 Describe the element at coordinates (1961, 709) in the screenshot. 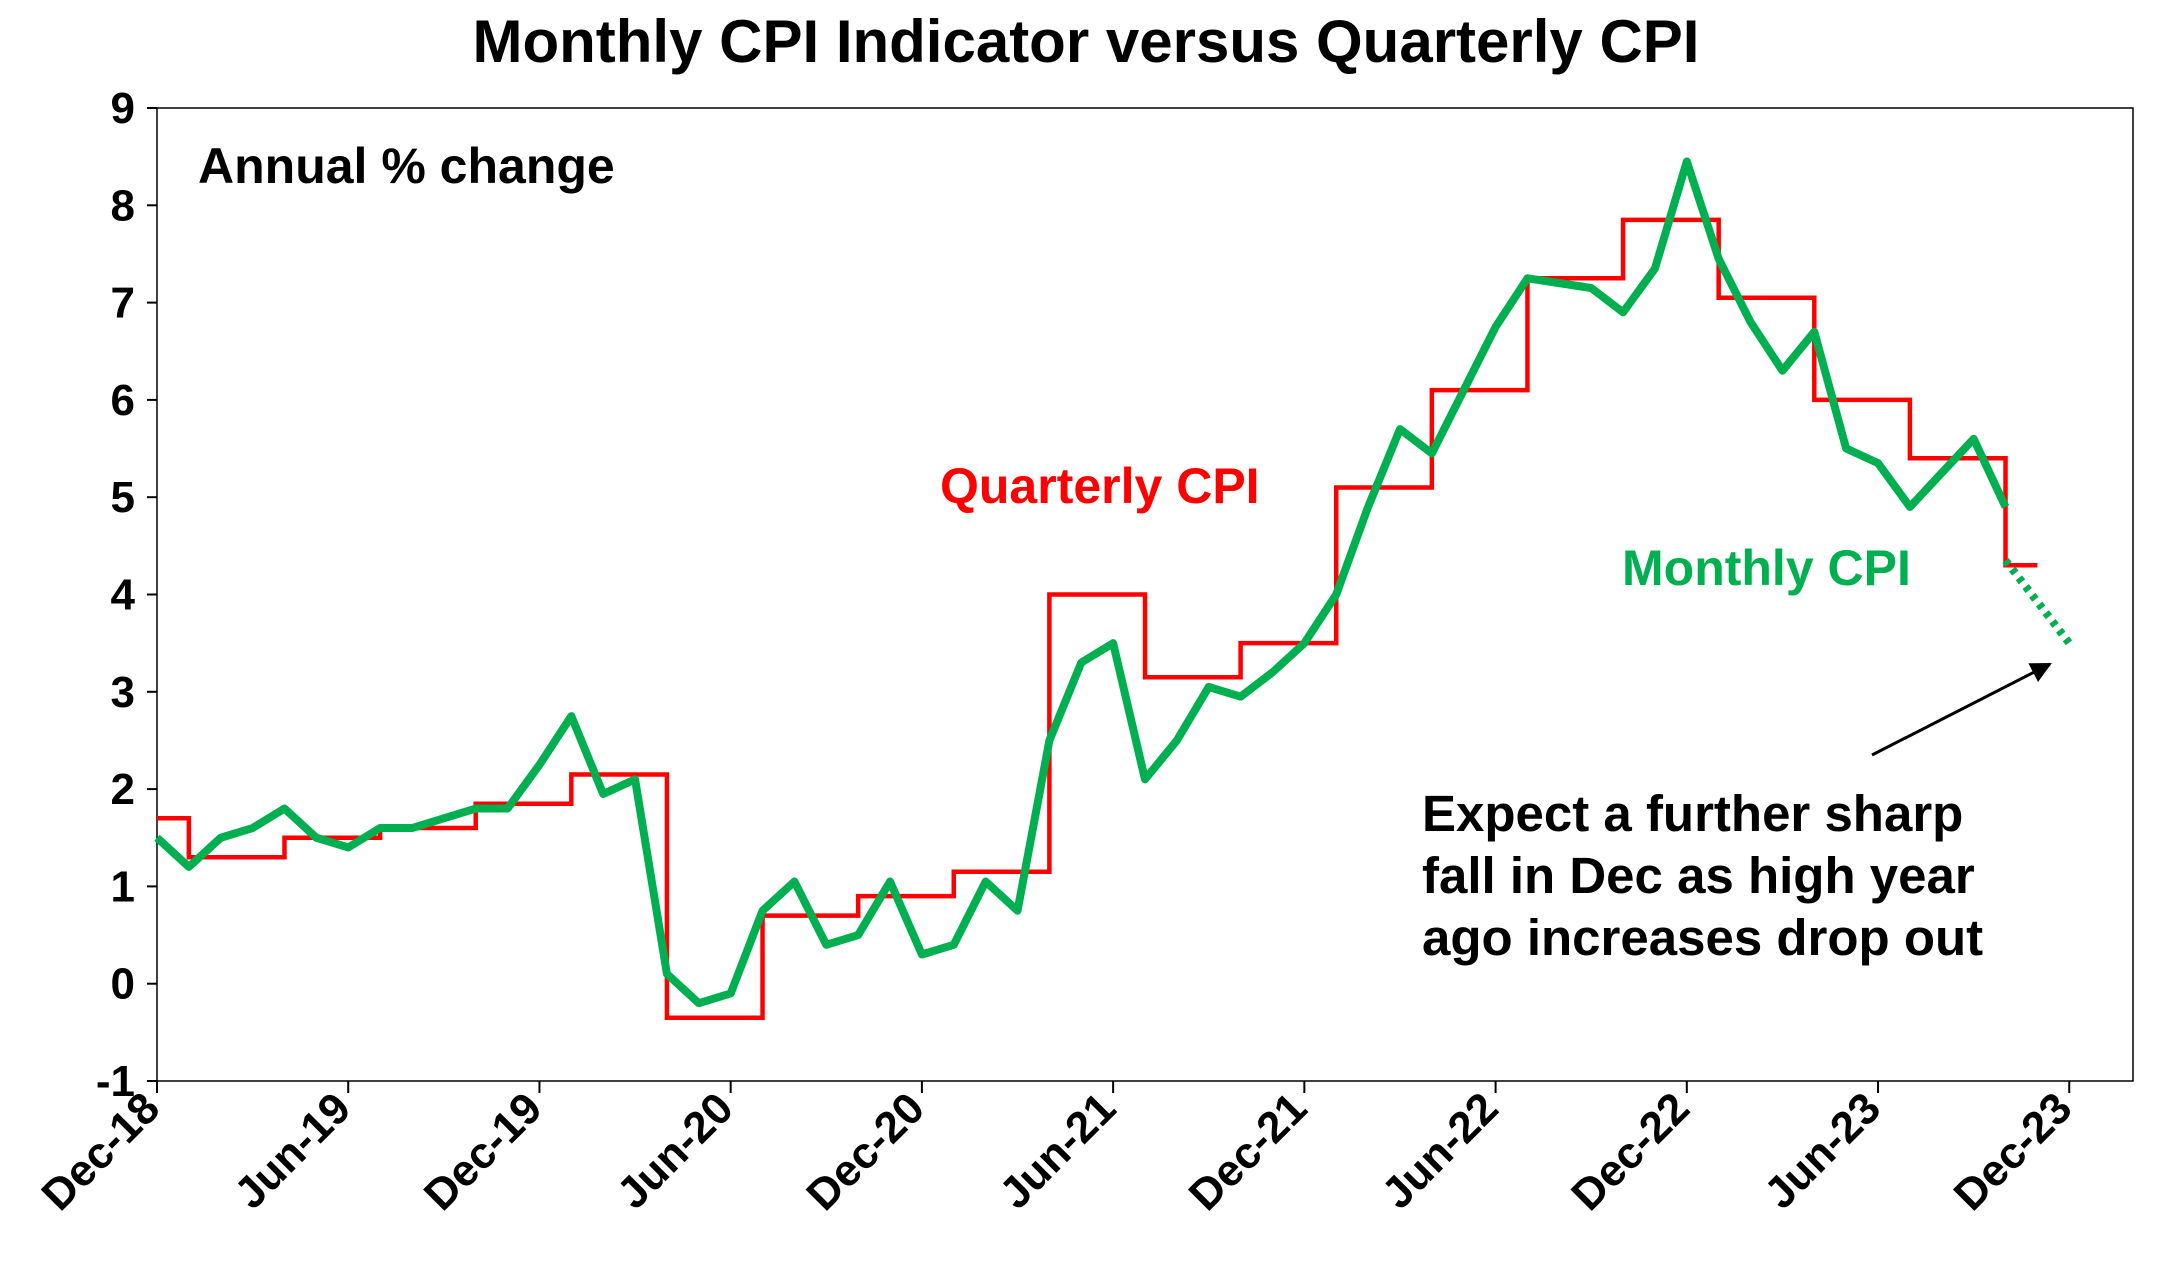

I see `annotation-arrow` at that location.